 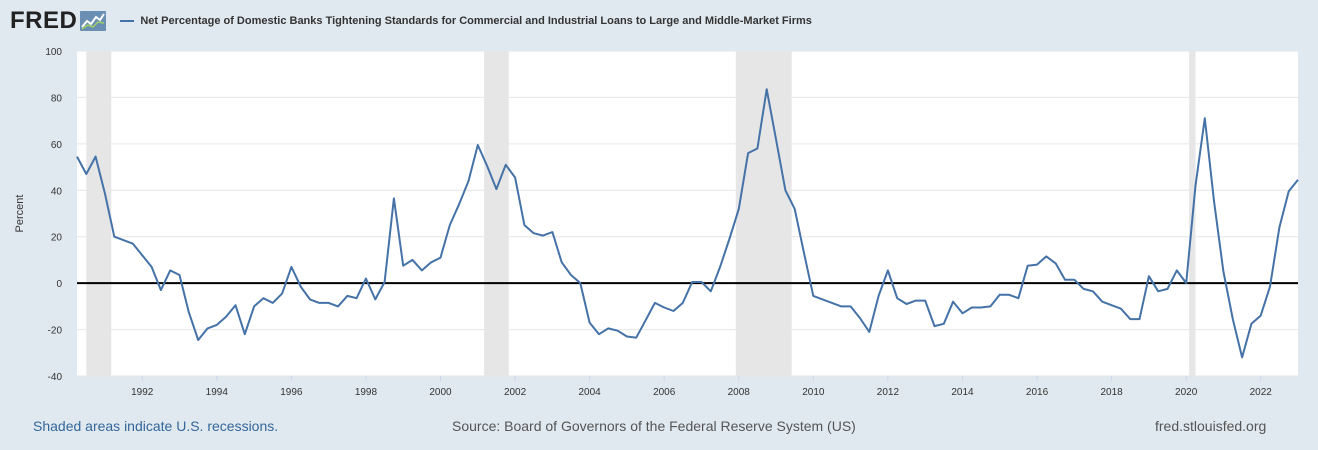 What do you see at coordinates (440, 392) in the screenshot?
I see `x-tick-label: 2000` at bounding box center [440, 392].